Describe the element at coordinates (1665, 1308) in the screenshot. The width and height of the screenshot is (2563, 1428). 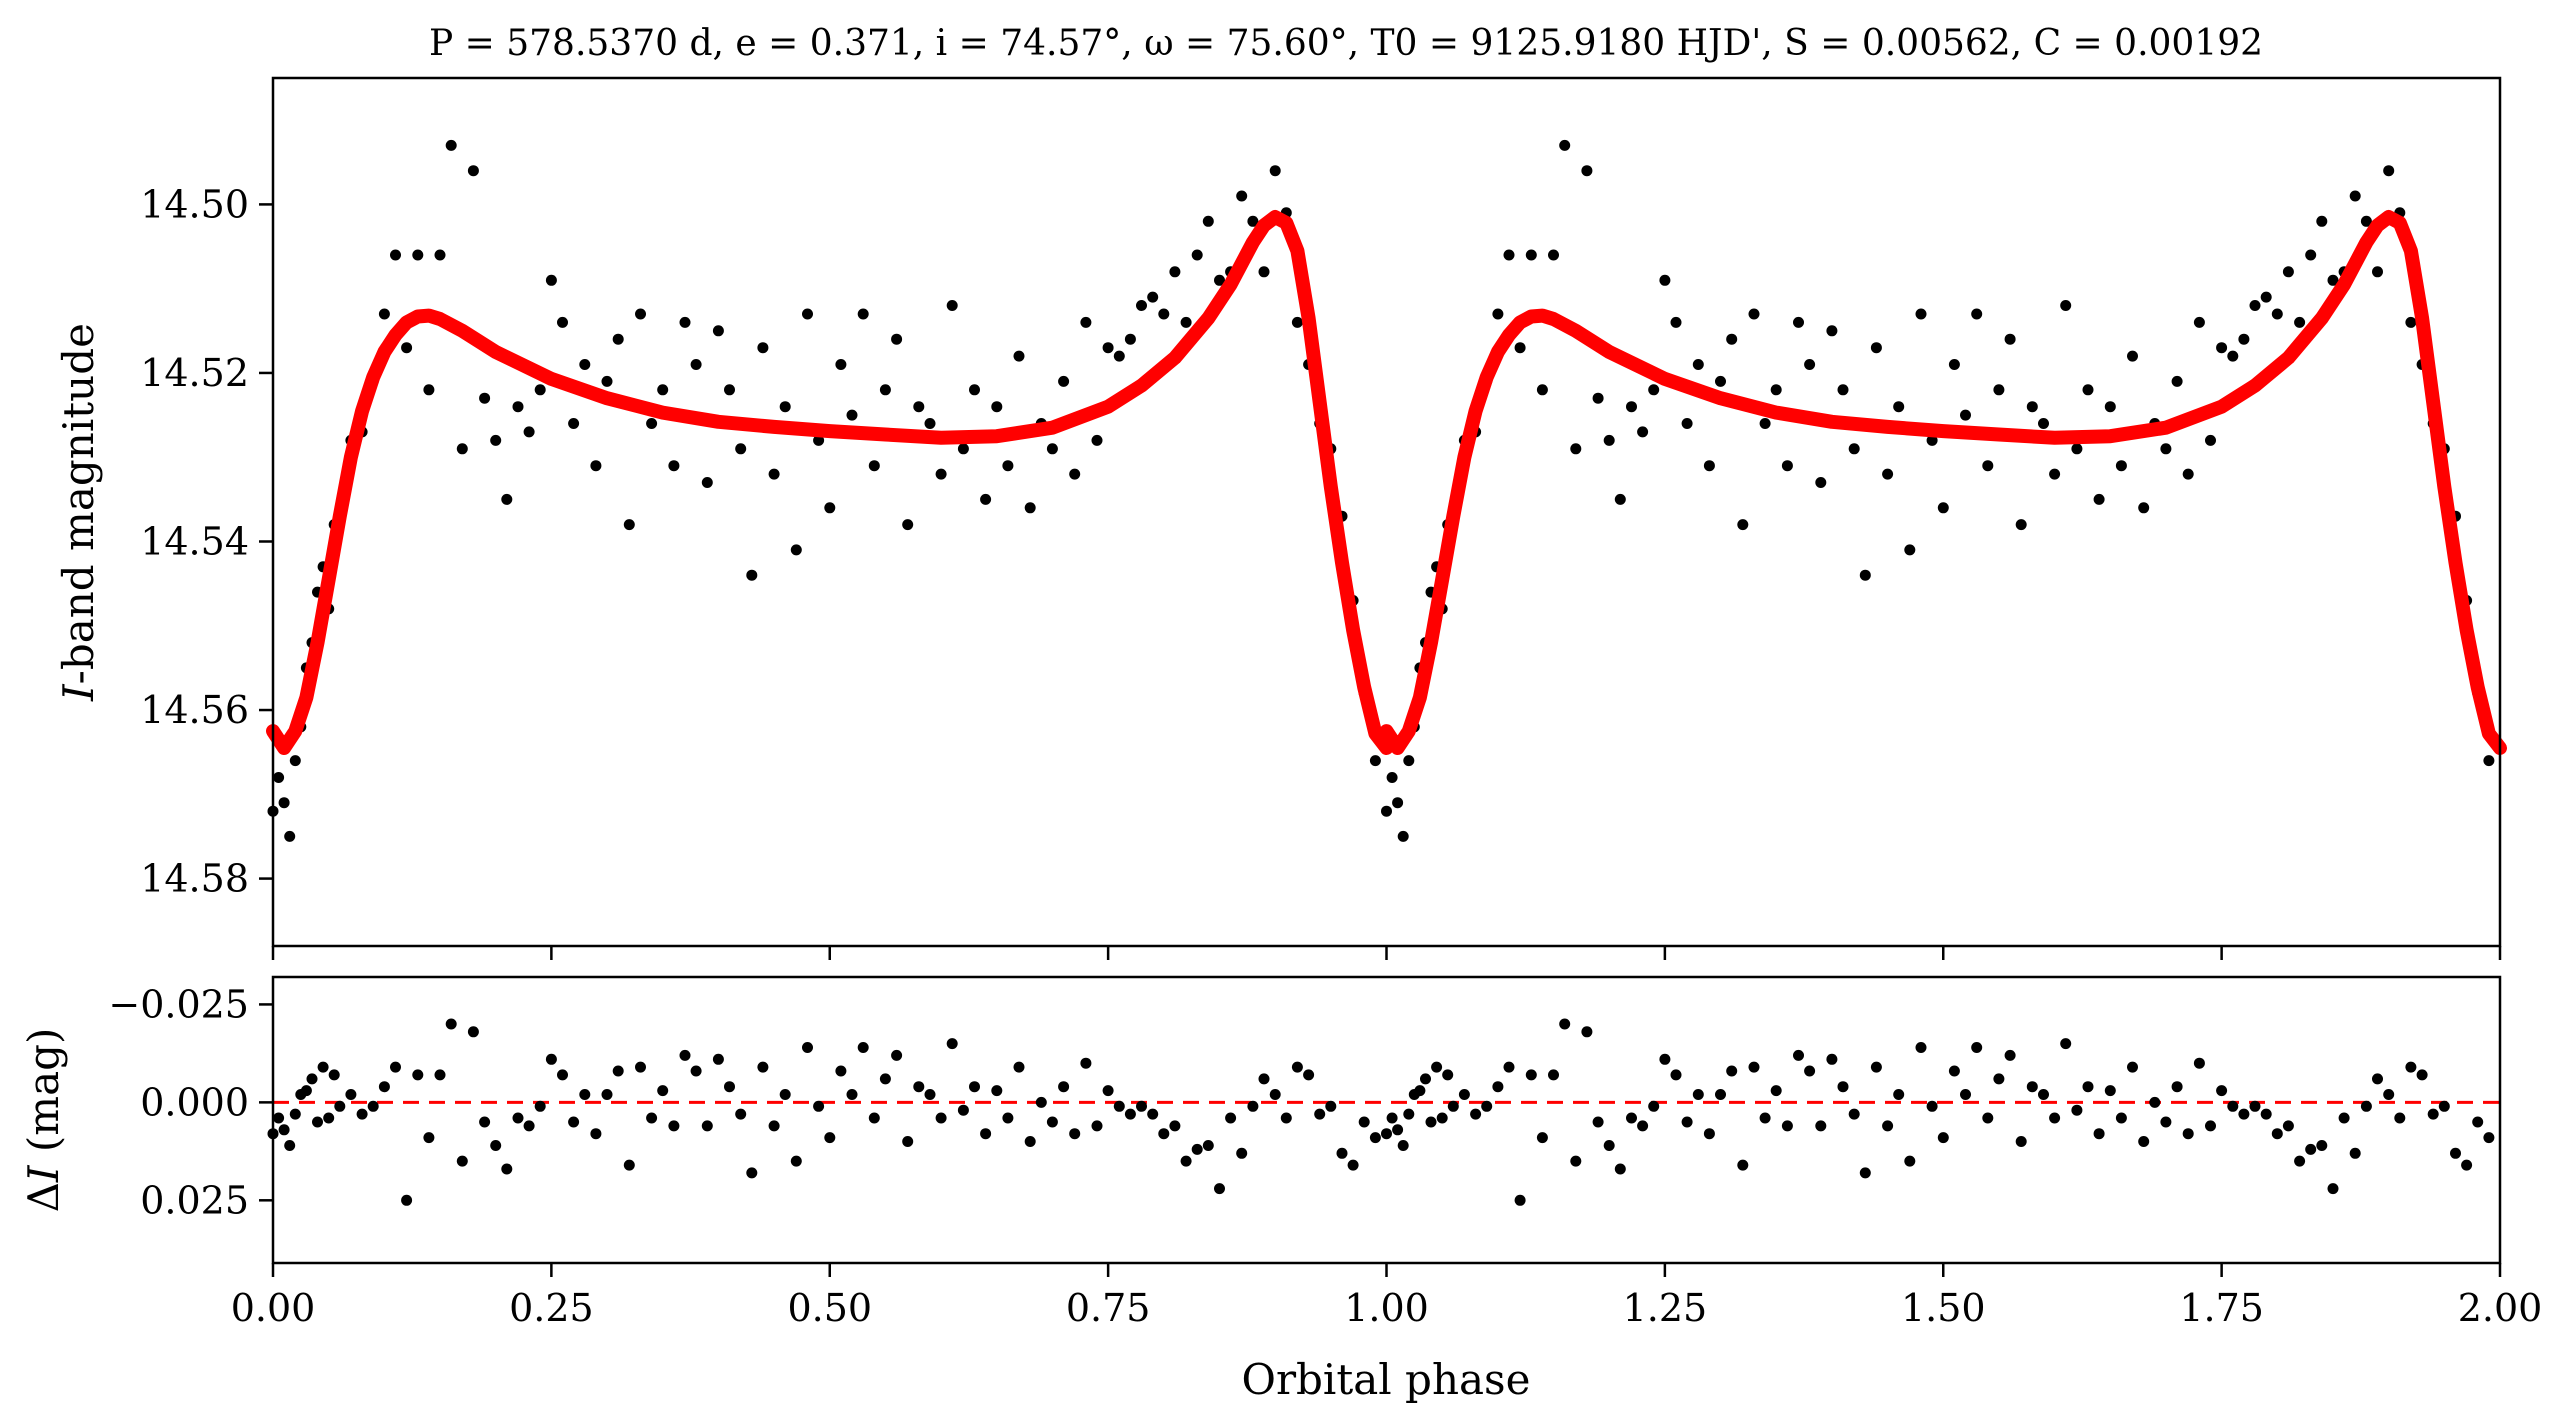
I see `bottom-xtick-label: 1.25` at that location.